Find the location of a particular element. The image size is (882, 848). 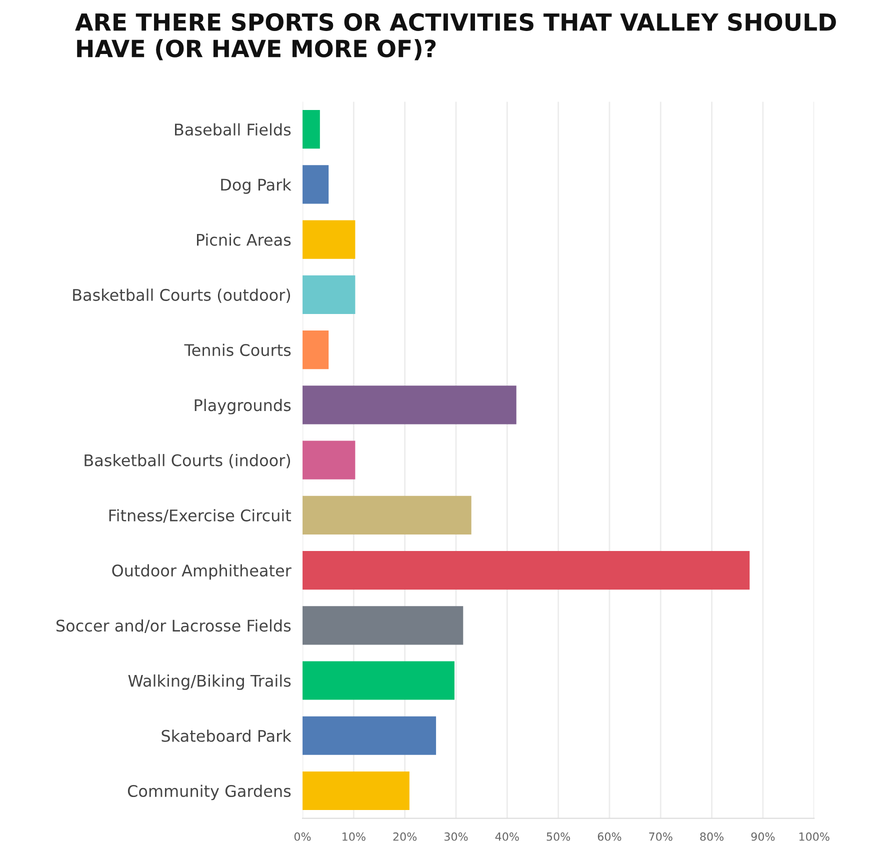

y-tick-label: Baseball Fields is located at coordinates (233, 129).